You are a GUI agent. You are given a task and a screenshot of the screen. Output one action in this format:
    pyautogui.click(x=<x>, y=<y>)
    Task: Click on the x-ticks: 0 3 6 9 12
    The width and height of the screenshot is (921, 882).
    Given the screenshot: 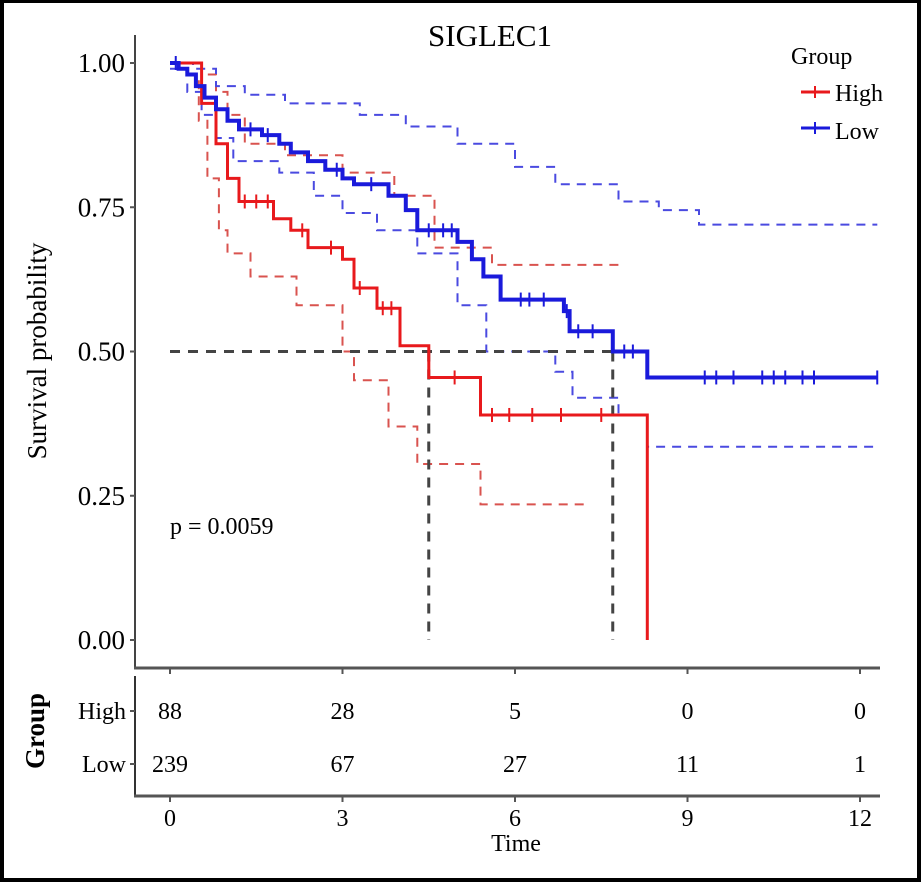 What is the action you would take?
    pyautogui.click(x=518, y=750)
    